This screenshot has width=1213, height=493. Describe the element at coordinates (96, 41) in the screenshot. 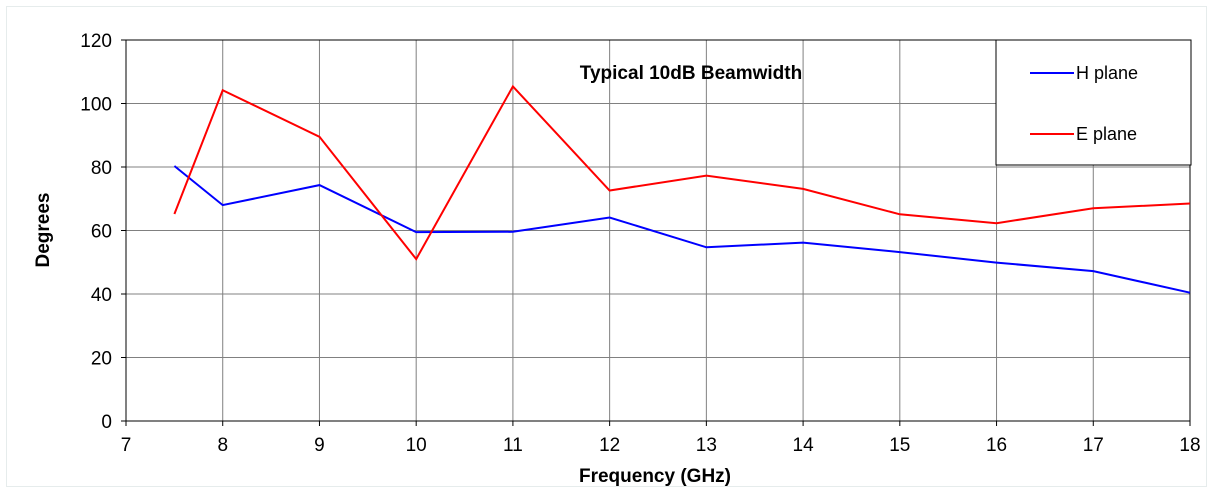

I see `y-tick-label: 120` at that location.